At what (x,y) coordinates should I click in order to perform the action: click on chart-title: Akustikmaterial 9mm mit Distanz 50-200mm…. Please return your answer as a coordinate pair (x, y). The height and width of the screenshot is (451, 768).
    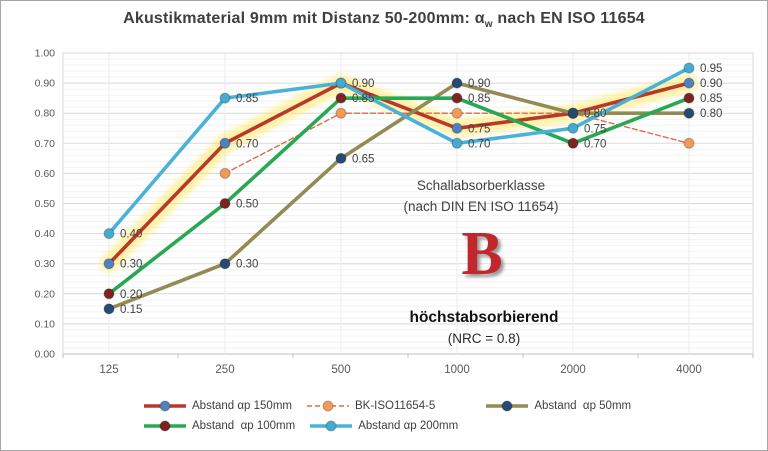
    Looking at the image, I should click on (384, 20).